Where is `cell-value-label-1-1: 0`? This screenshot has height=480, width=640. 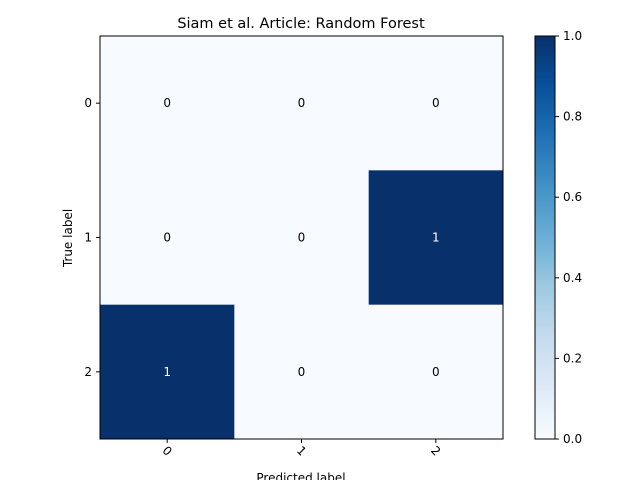
cell-value-label-1-1: 0 is located at coordinates (302, 238).